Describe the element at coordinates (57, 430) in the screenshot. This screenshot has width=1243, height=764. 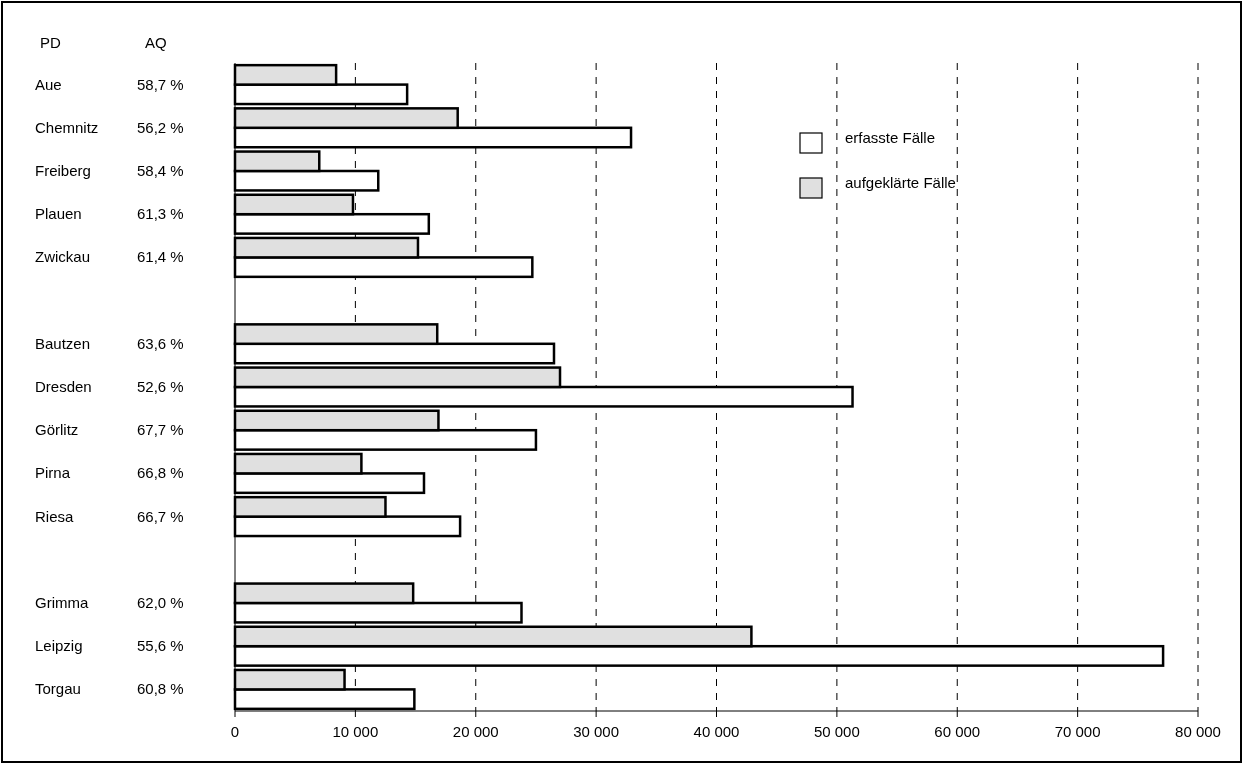
I see `y-tick-label: Görlitz` at that location.